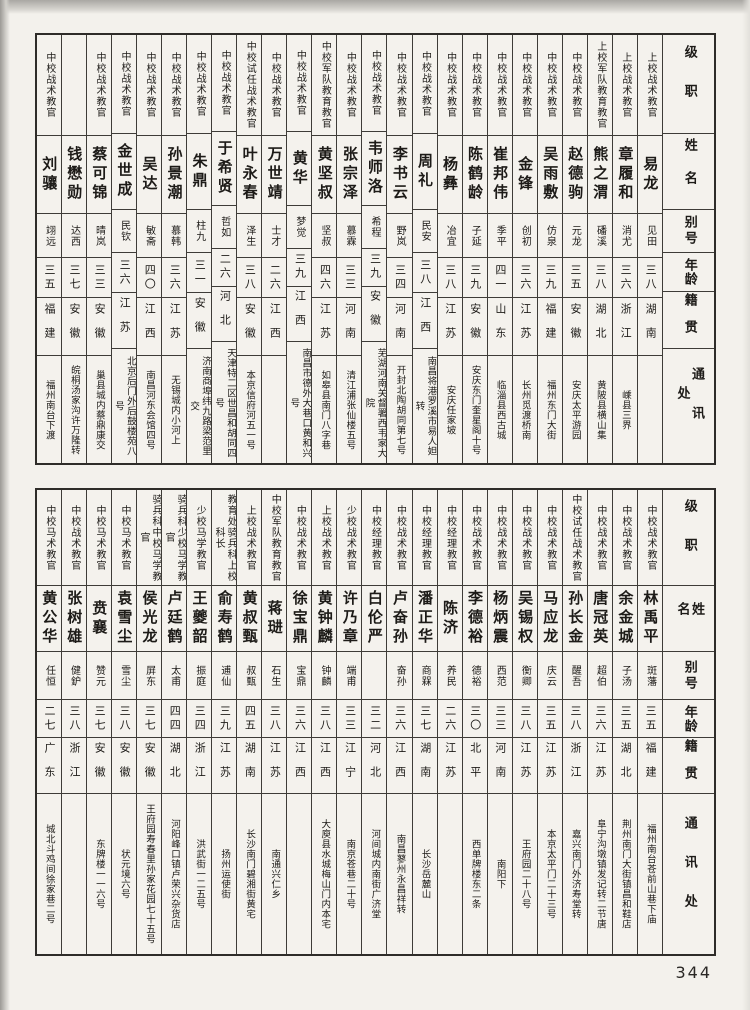 The image size is (750, 1010). I want to click on cell-hao: 振庭, so click(199, 675).